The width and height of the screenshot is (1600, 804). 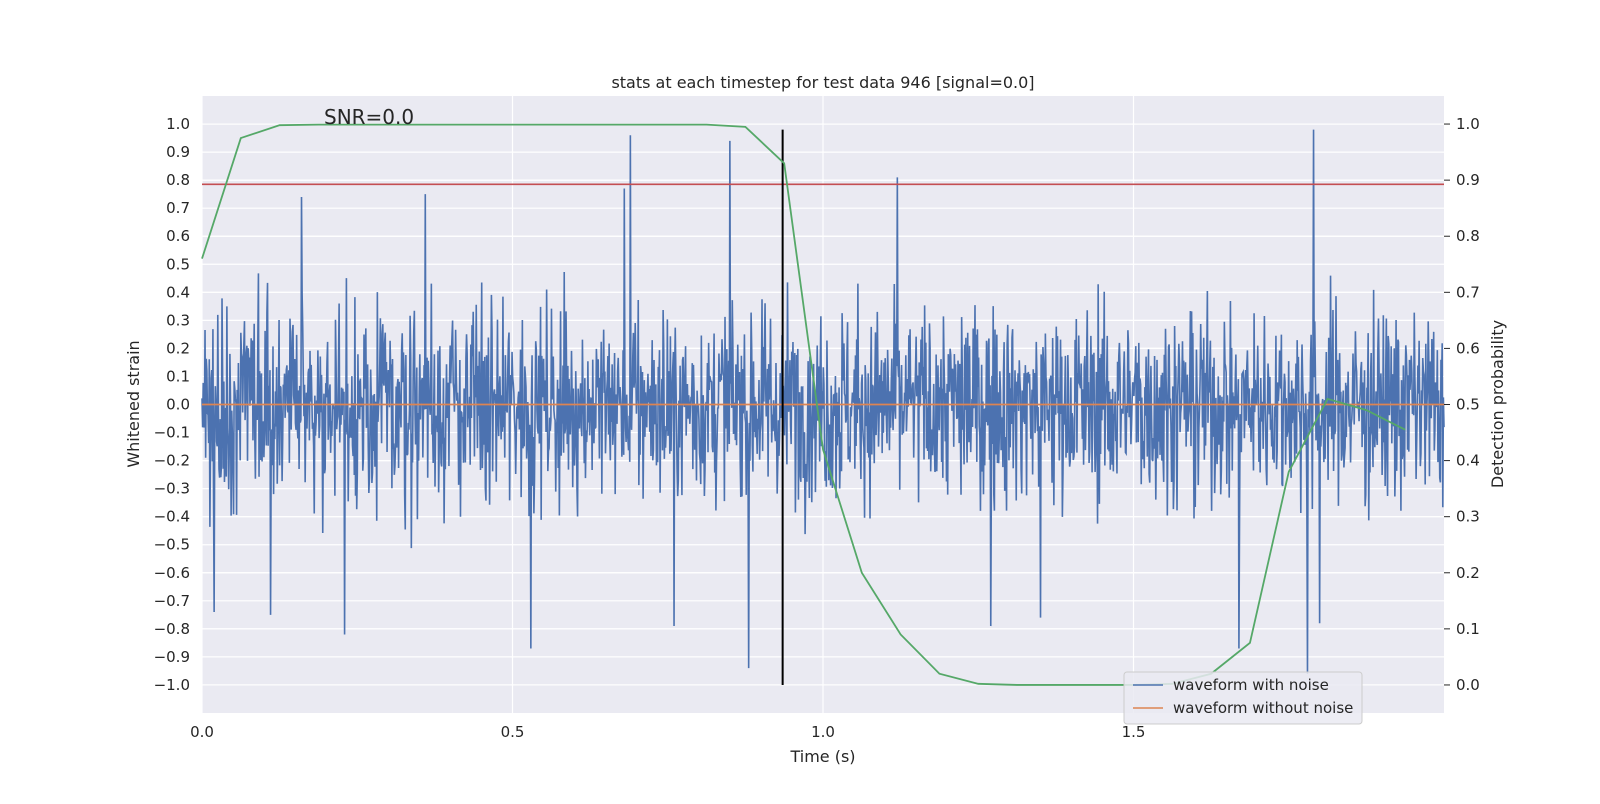 I want to click on y-tick-label-left: 0.5, so click(x=178, y=264).